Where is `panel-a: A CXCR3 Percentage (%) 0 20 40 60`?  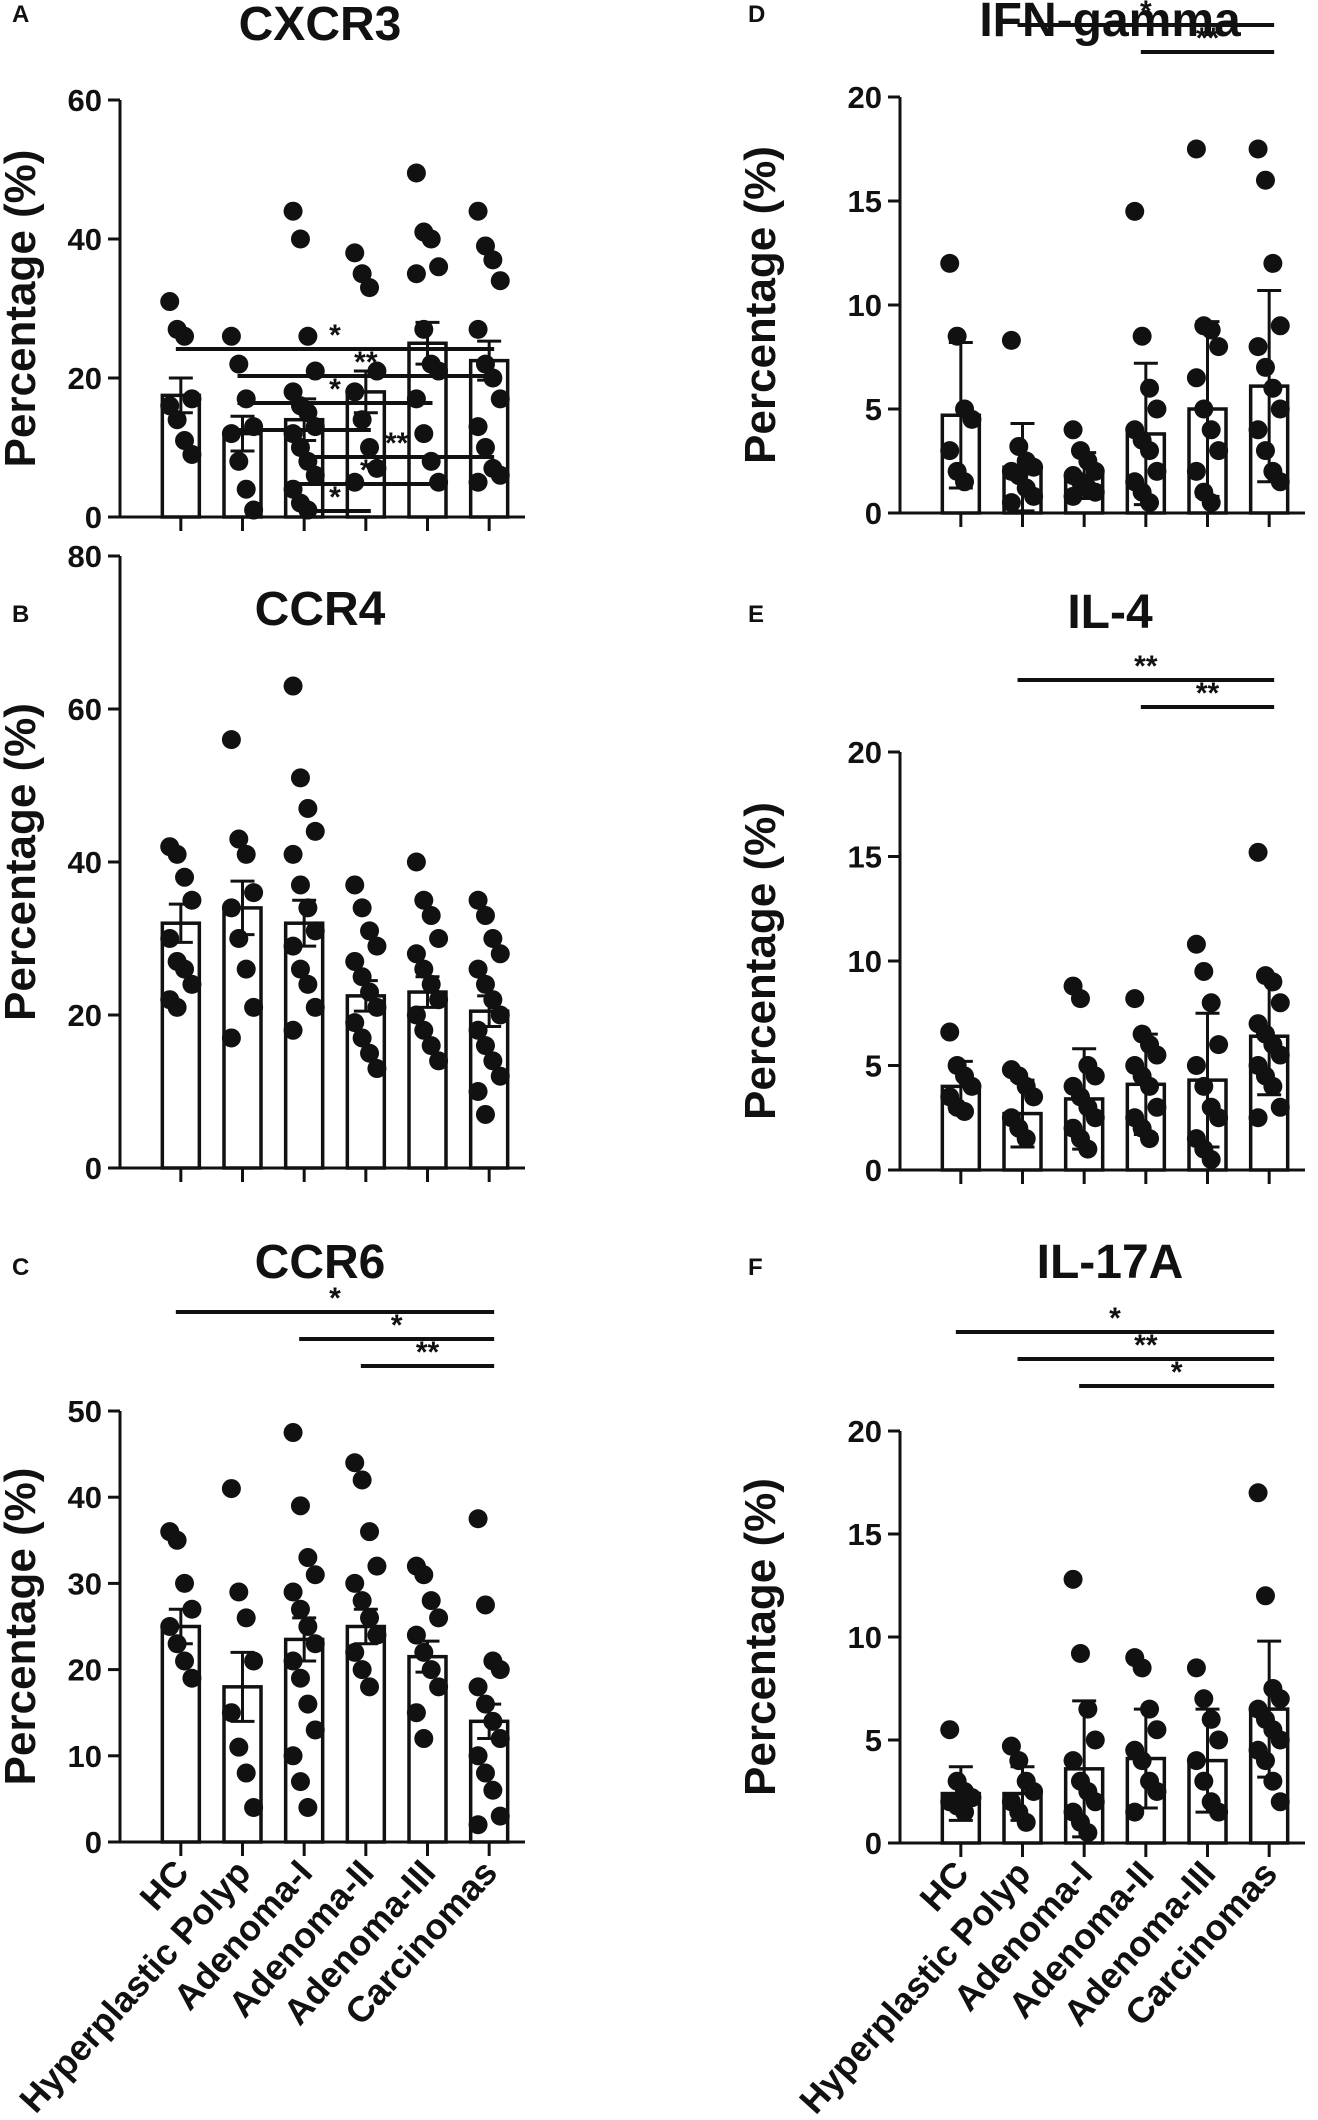 panel-a: A CXCR3 Percentage (%) 0 20 40 60 is located at coordinates (262, 267).